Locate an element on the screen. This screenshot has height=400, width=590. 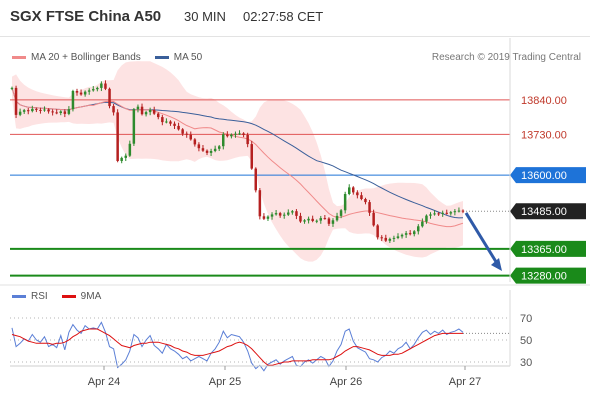
level-tag-13280.00: 13280.00 is located at coordinates (548, 275).